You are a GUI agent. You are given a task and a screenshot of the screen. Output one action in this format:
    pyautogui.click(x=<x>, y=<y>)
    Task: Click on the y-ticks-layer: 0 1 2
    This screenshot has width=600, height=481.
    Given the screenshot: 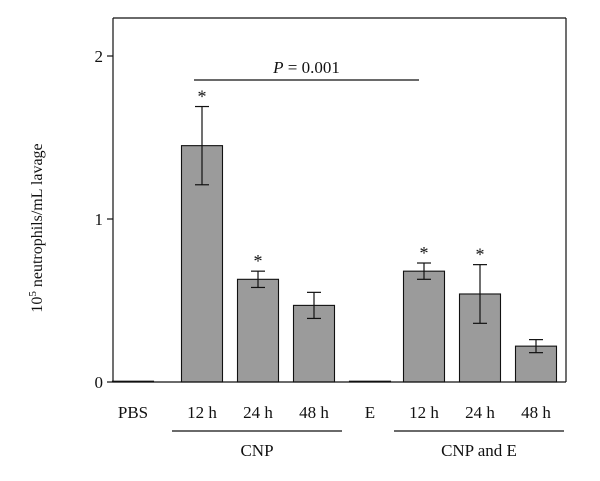 What is the action you would take?
    pyautogui.click(x=104, y=219)
    